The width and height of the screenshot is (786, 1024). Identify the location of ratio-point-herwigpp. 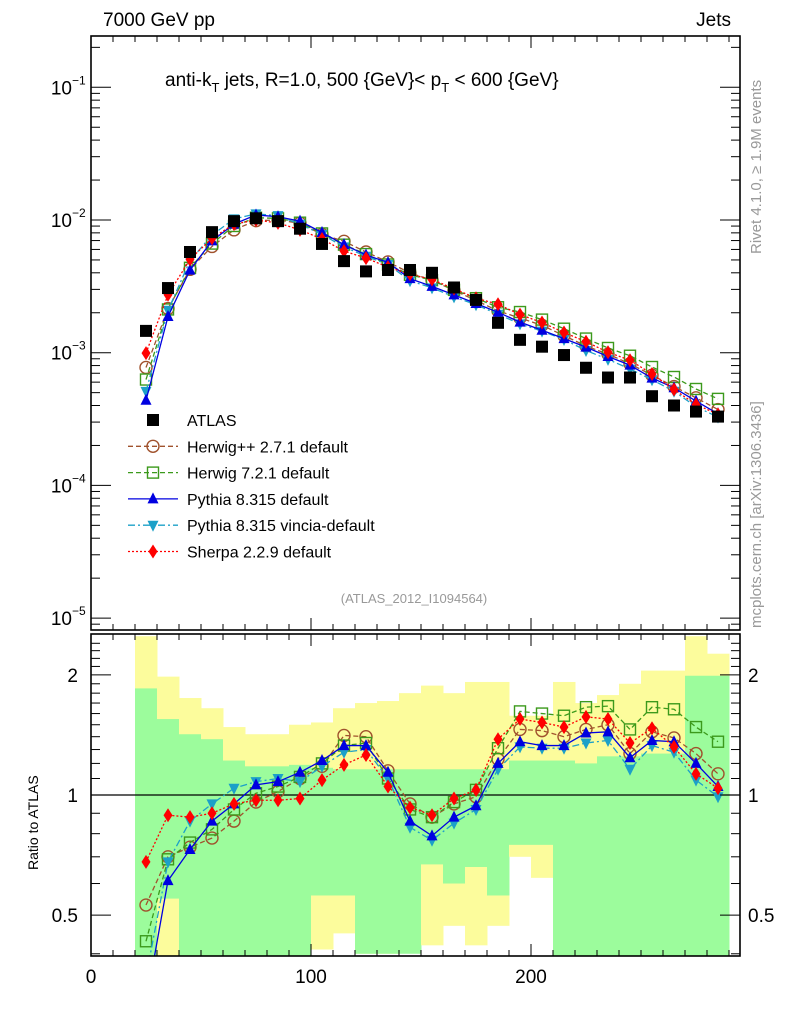
(212, 838).